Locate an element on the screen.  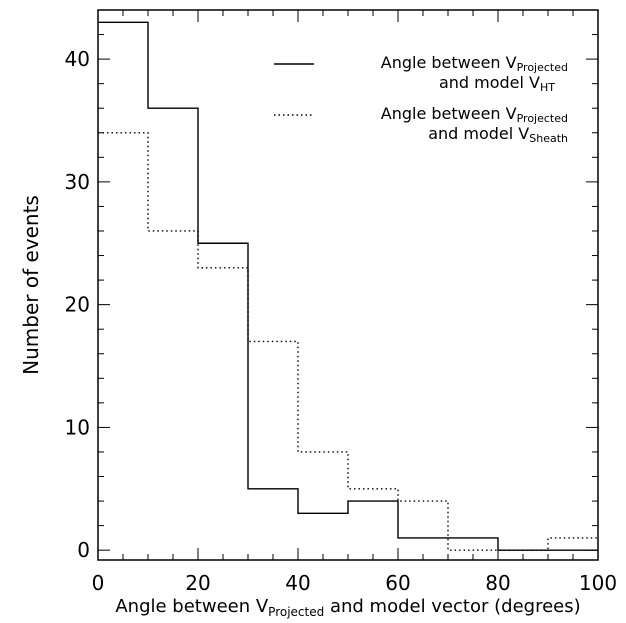
x-tick-label: 100 is located at coordinates (598, 583).